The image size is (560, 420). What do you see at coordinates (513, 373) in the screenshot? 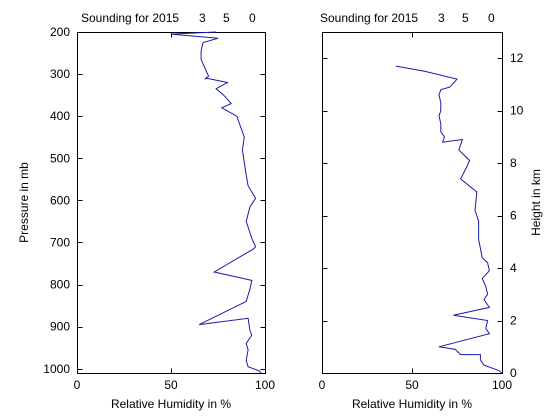
I see `y-tick-label: 0` at bounding box center [513, 373].